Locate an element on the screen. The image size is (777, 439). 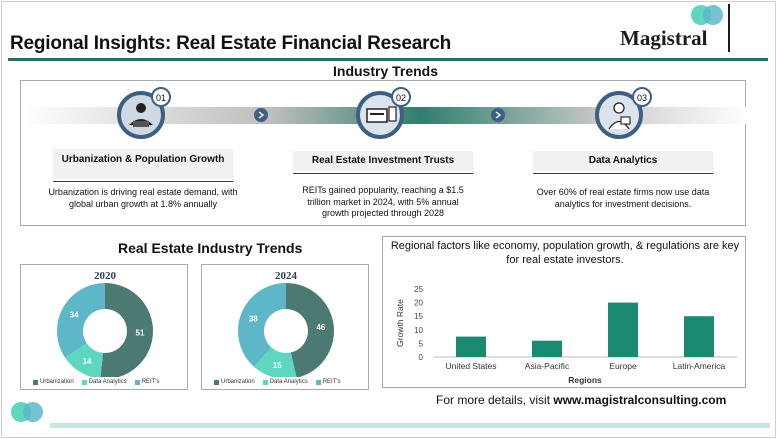
x-tick-label: Asia-Pacific is located at coordinates (547, 366).